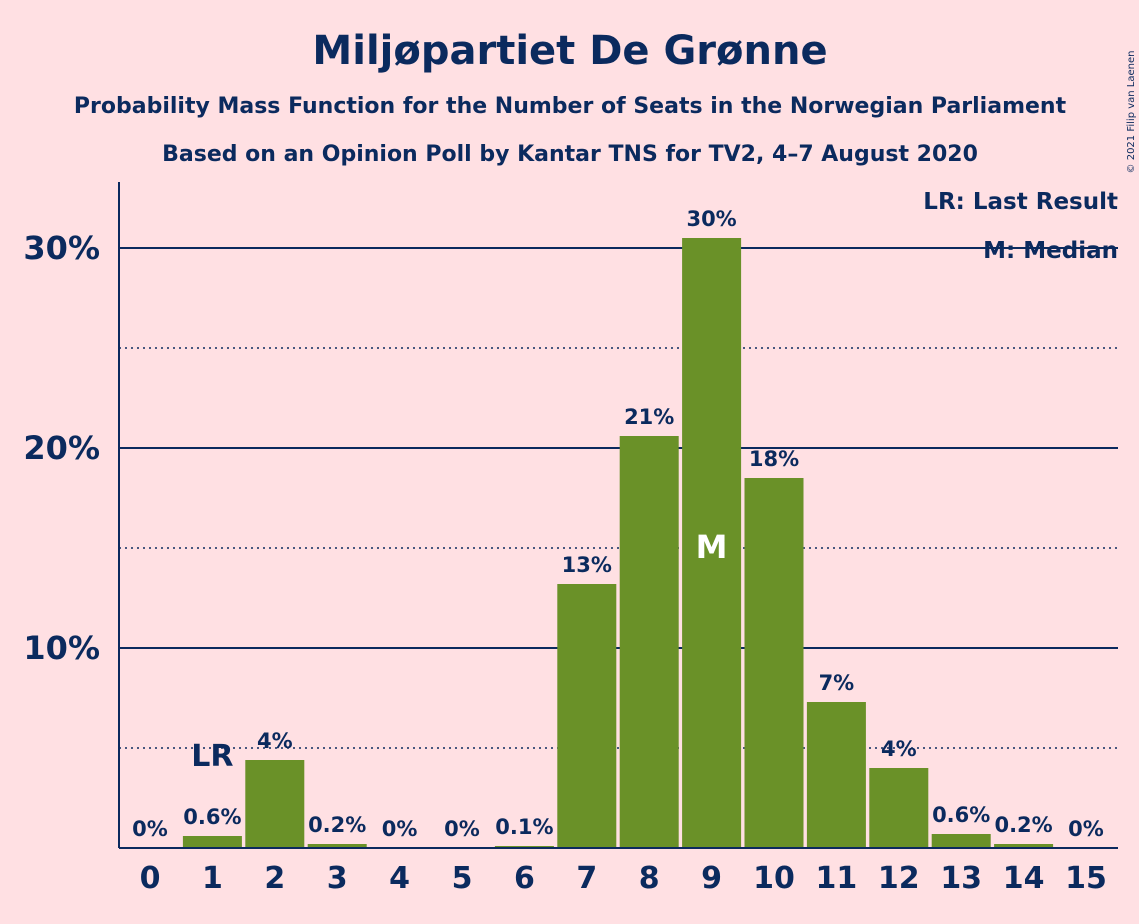 Image resolution: width=1139 pixels, height=924 pixels. Describe the element at coordinates (711, 219) in the screenshot. I see `data-label-9: 30%` at that location.